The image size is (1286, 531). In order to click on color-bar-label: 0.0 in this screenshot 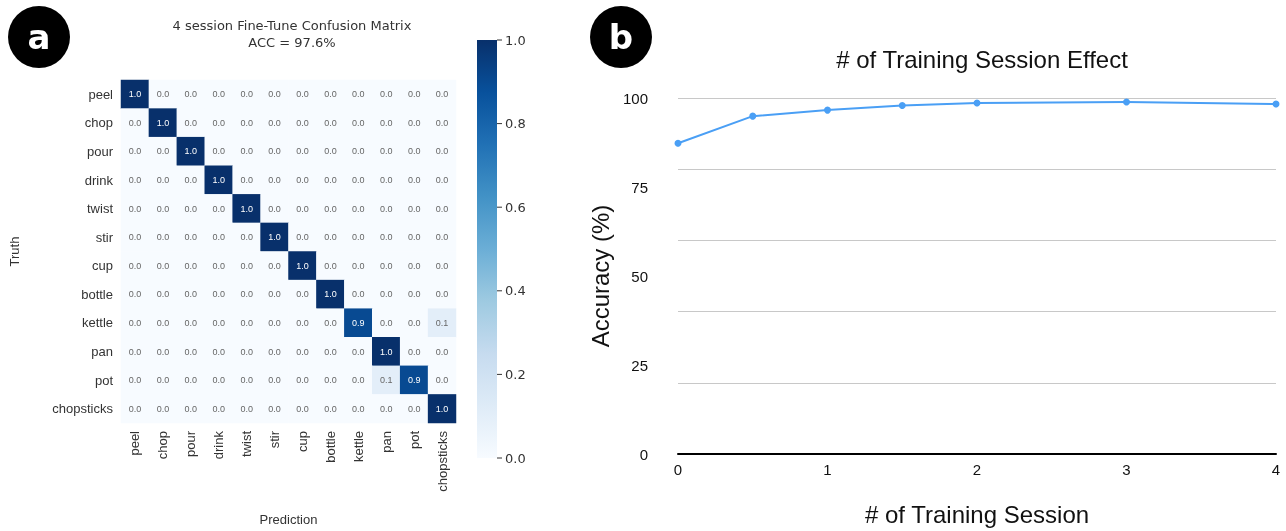, I will do `click(515, 458)`.